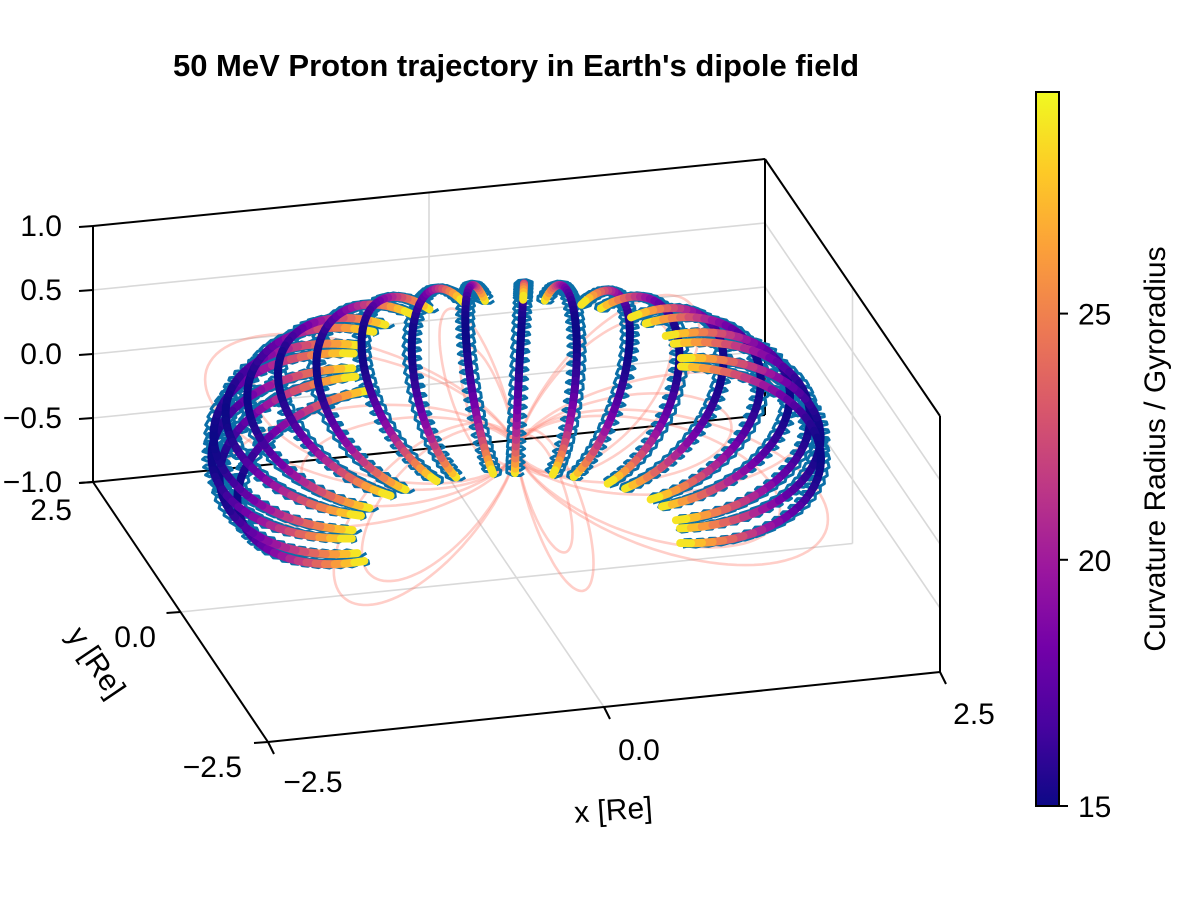 Image resolution: width=1200 pixels, height=900 pixels. Describe the element at coordinates (1047, 449) in the screenshot. I see `colorbar-gradient` at that location.